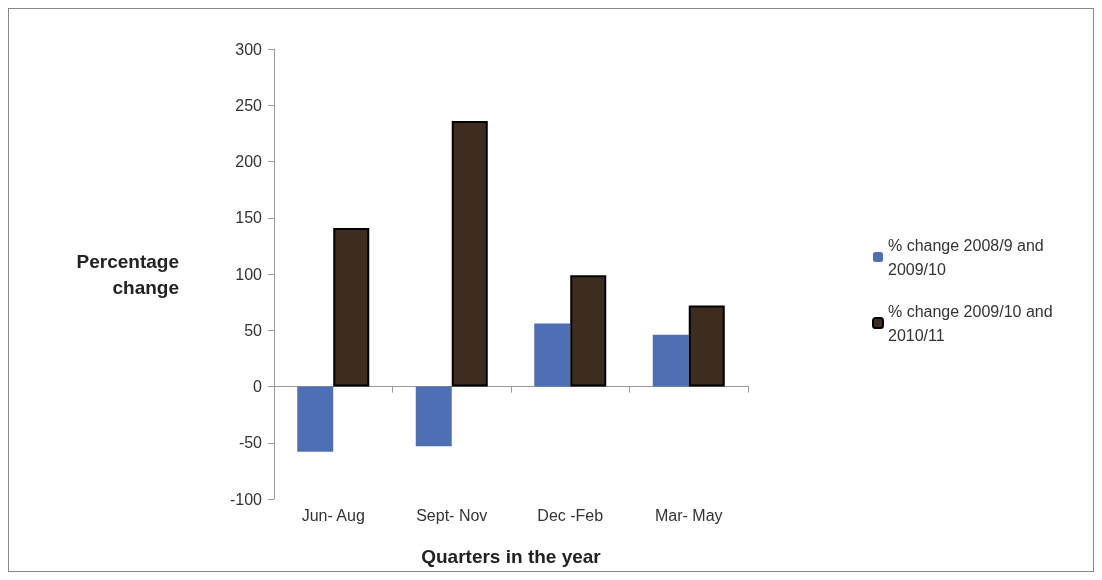 This screenshot has height=580, width=1102. I want to click on legend-label: % change 2009/10 and 2010/11, so click(973, 323).